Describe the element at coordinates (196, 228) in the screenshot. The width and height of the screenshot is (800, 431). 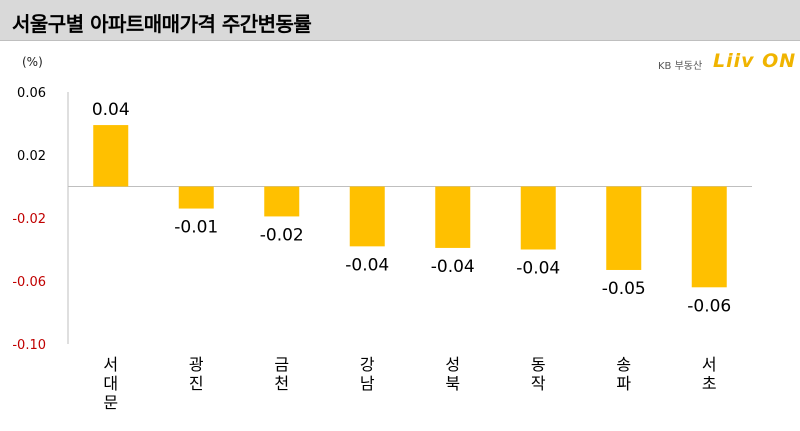
I see `data-label: -0.01` at that location.